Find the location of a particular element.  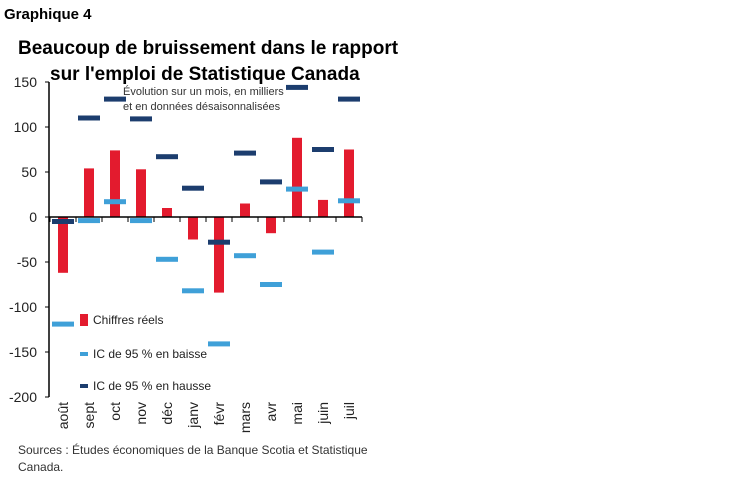

ci-high-marker-août is located at coordinates (63, 221).